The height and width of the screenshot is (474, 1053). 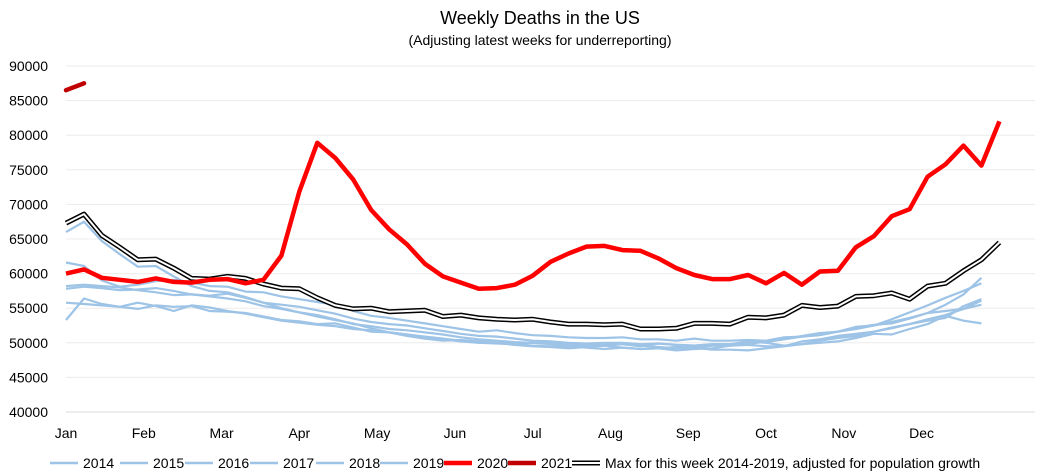 What do you see at coordinates (533, 433) in the screenshot?
I see `x-tick-label: Jul` at bounding box center [533, 433].